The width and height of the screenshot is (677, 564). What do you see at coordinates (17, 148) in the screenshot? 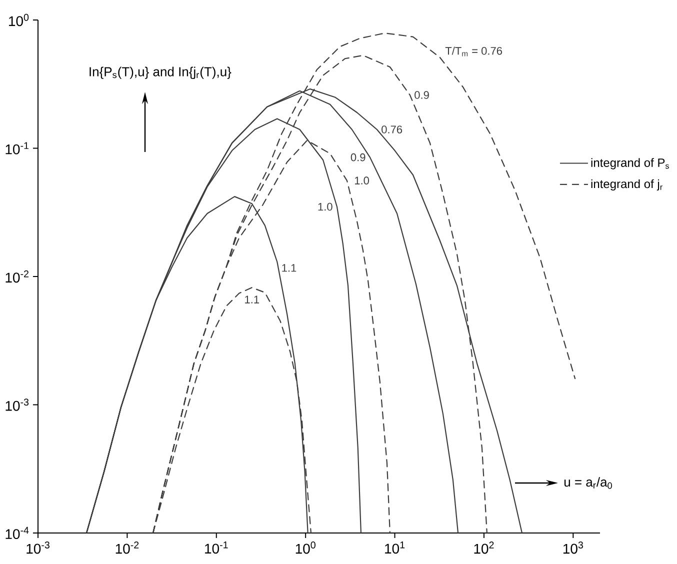
I see `y-tick-label: 10$^{-1}$` at bounding box center [17, 148].